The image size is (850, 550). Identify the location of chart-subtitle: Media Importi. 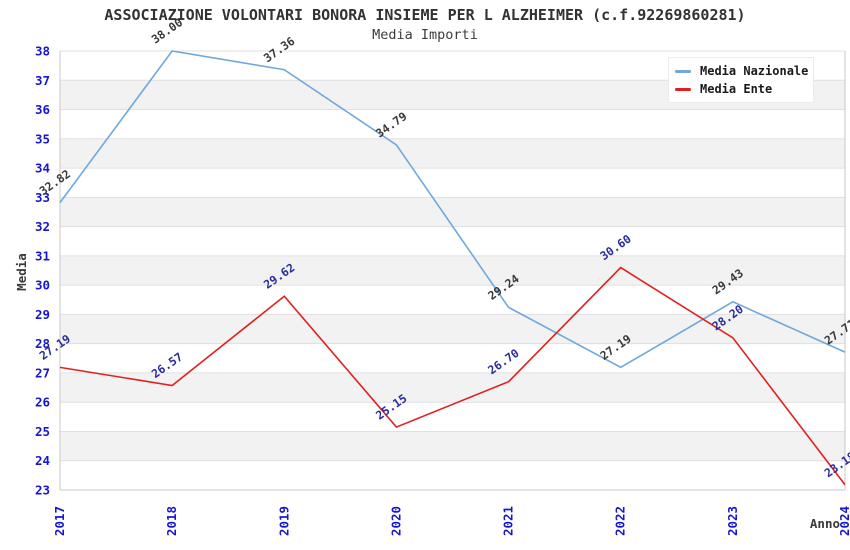
(425, 35).